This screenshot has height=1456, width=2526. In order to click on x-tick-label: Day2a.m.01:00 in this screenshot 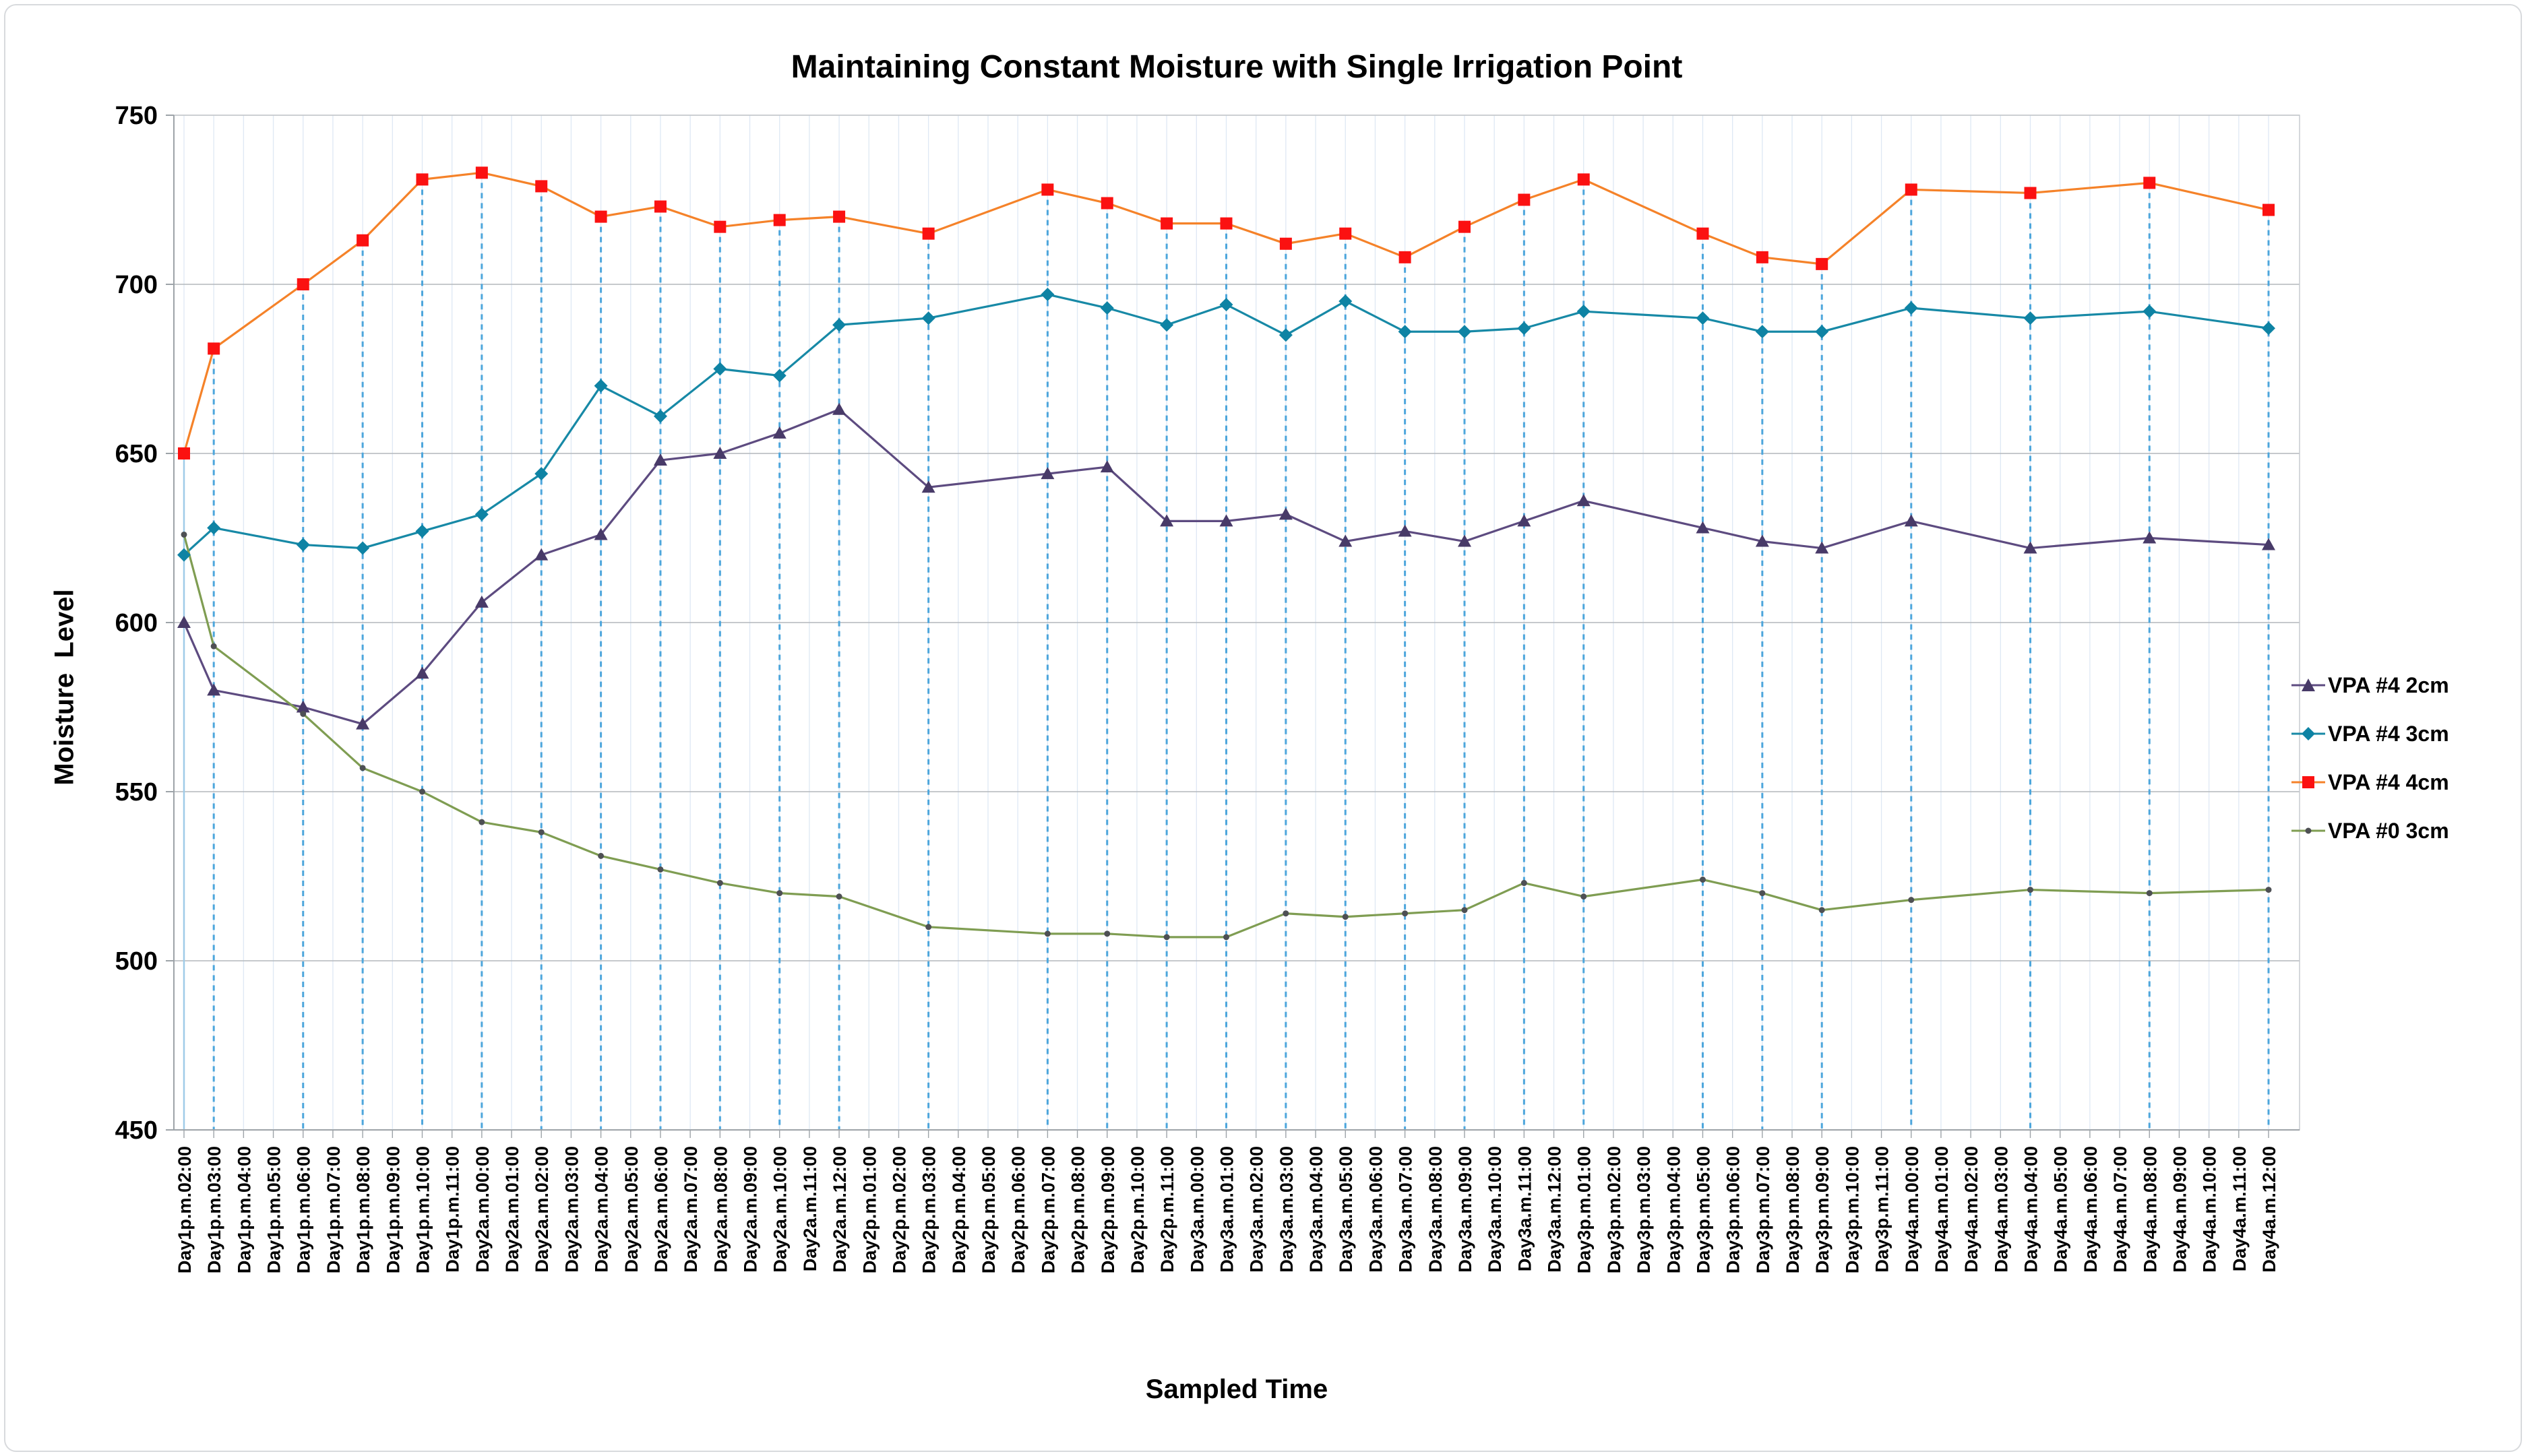, I will do `click(512, 1210)`.